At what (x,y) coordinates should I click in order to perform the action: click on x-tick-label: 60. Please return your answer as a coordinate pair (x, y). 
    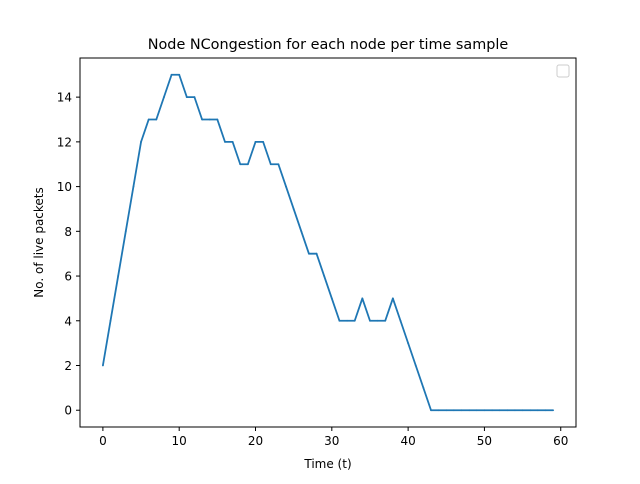
    Looking at the image, I should click on (560, 441).